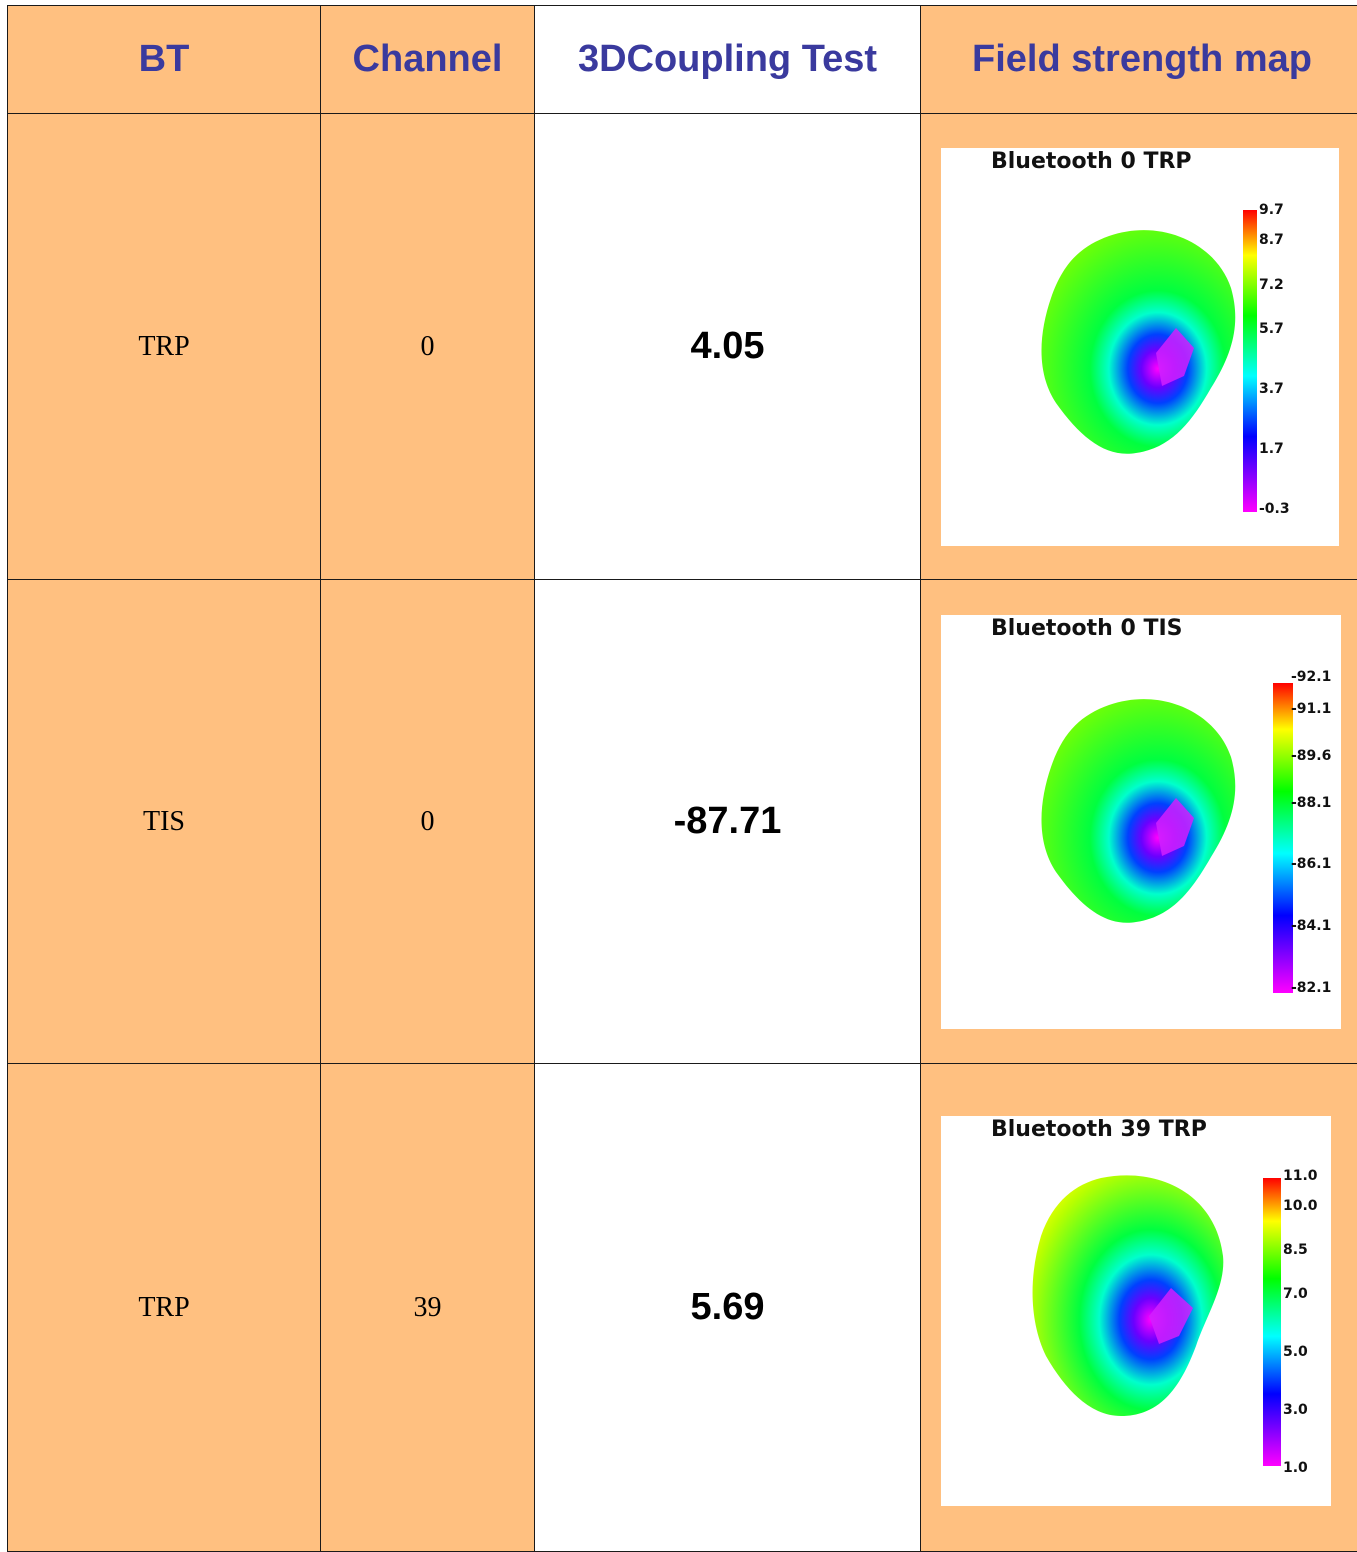 The width and height of the screenshot is (1357, 1552). I want to click on map-title: Bluetooth 0 TIS, so click(1086, 628).